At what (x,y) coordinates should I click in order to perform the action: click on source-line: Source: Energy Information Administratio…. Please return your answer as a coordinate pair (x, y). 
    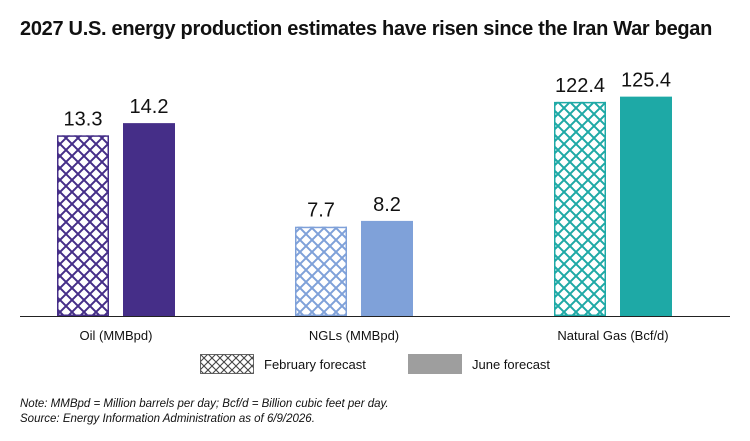
    Looking at the image, I should click on (167, 419).